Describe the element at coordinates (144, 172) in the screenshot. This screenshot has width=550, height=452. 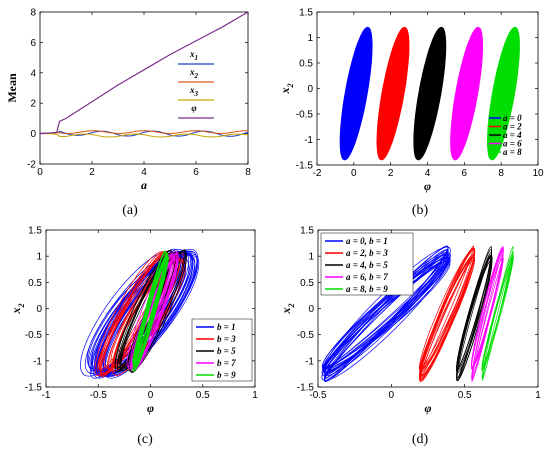
I see `a-xtick-label: 4` at that location.